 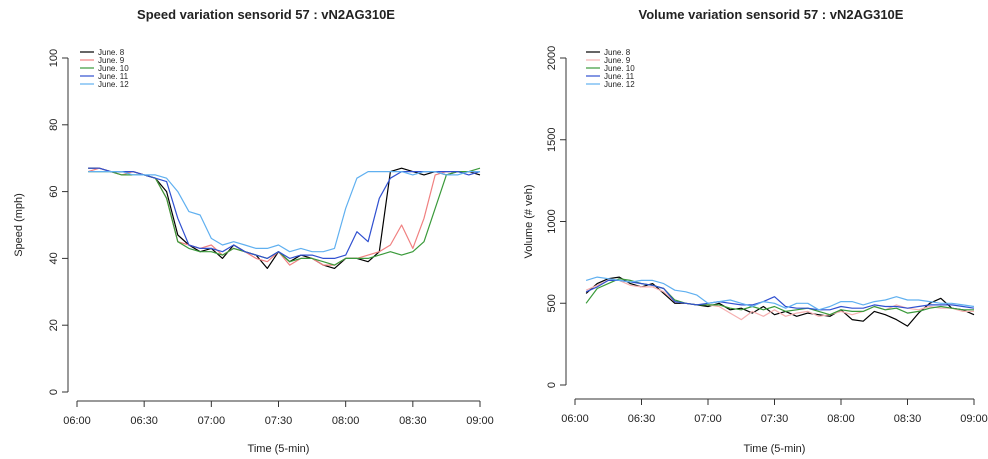 What do you see at coordinates (771, 14) in the screenshot?
I see `chart-title: Volume variation sensorid 57 : vN2AG310E` at bounding box center [771, 14].